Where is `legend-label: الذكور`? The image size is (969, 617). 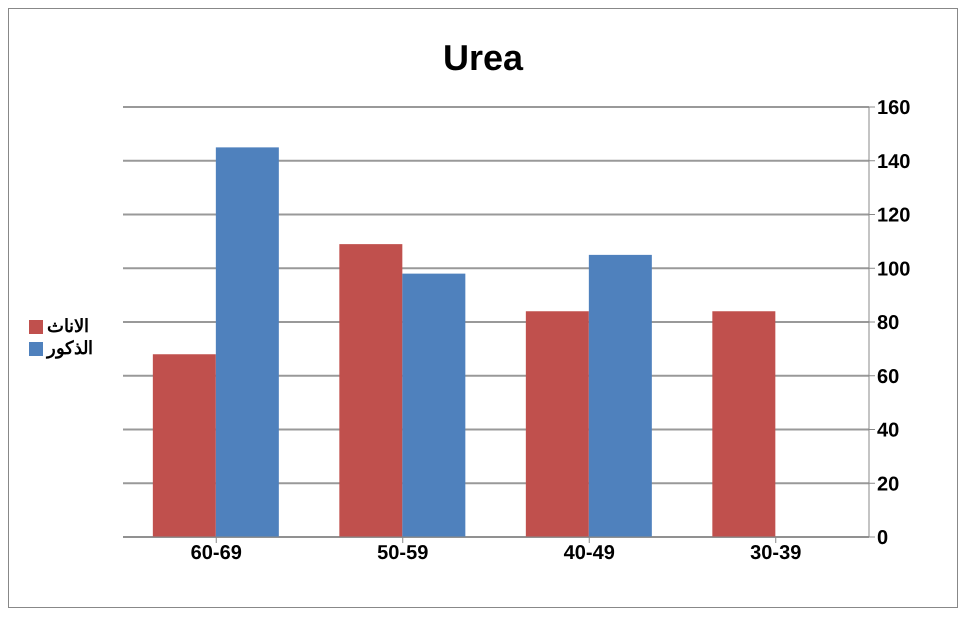 legend-label: الذكور is located at coordinates (70, 348).